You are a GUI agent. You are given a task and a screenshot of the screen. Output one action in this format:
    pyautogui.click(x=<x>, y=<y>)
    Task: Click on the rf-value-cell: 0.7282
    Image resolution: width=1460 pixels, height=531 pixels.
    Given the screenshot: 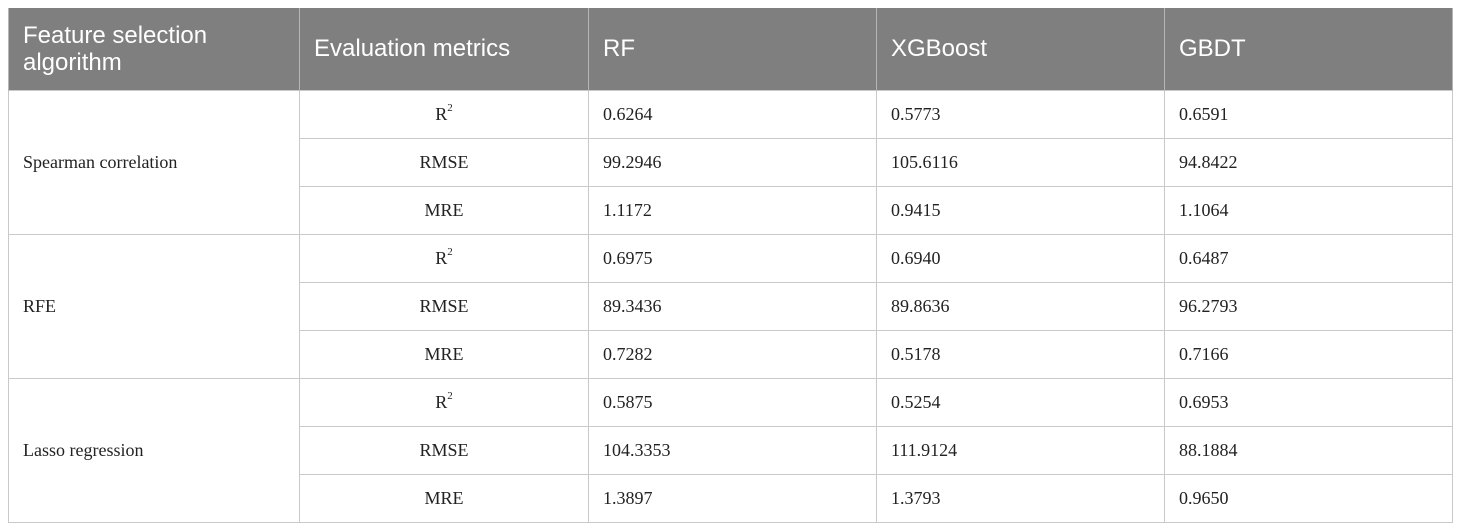 What is the action you would take?
    pyautogui.click(x=732, y=354)
    